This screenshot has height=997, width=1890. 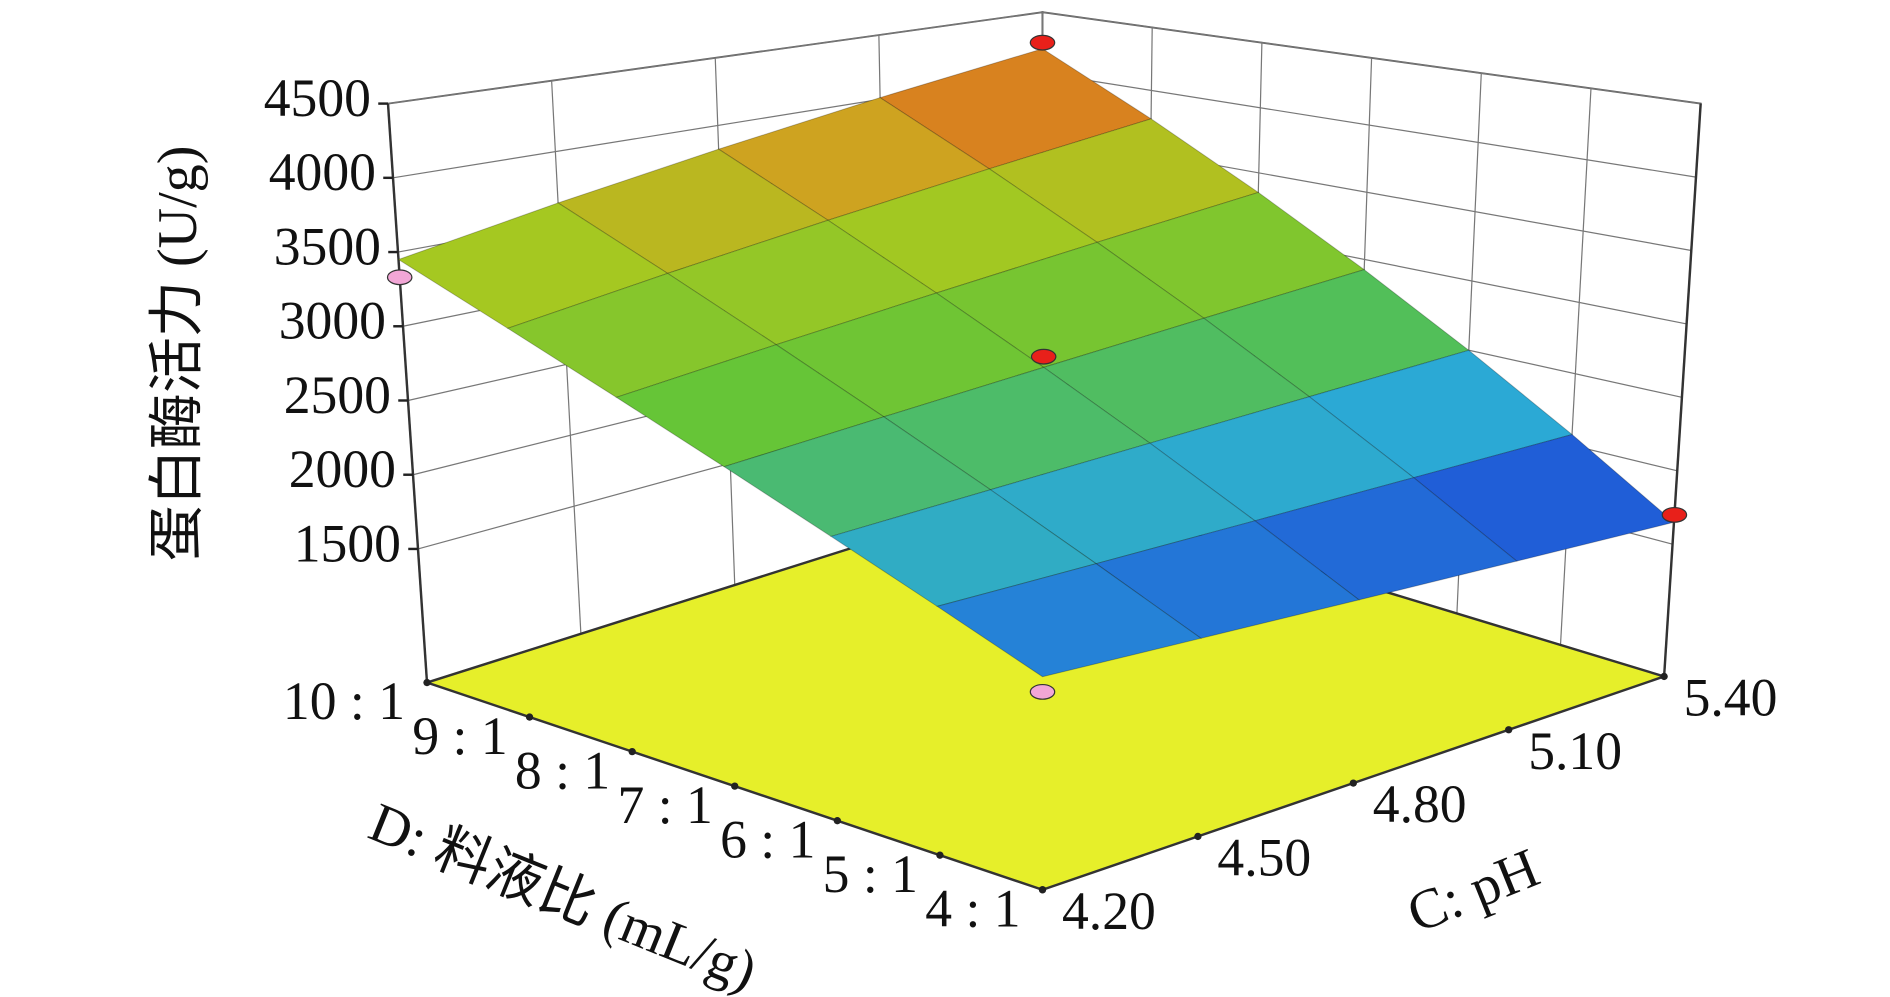 What do you see at coordinates (1264, 858) in the screenshot?
I see `y-tick-label: 4.50` at bounding box center [1264, 858].